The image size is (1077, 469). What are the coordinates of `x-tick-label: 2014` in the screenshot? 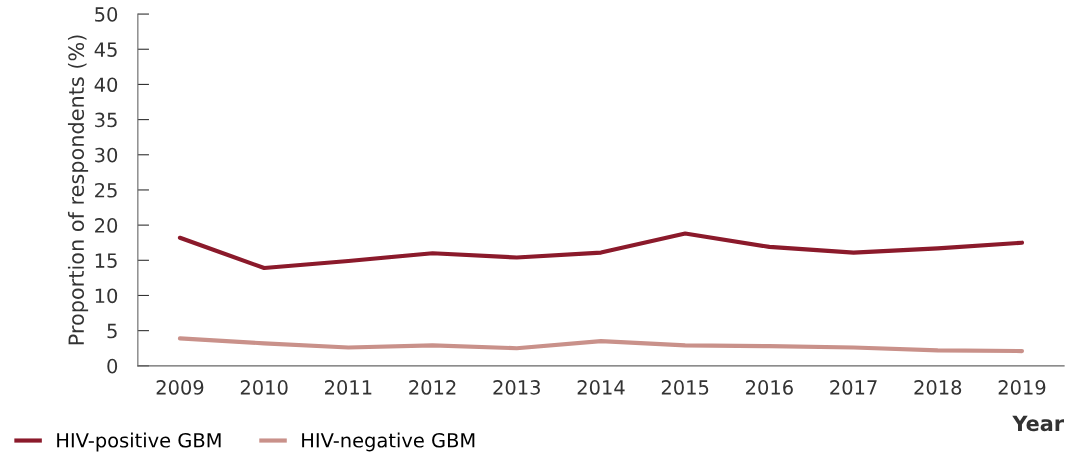 It's located at (601, 387).